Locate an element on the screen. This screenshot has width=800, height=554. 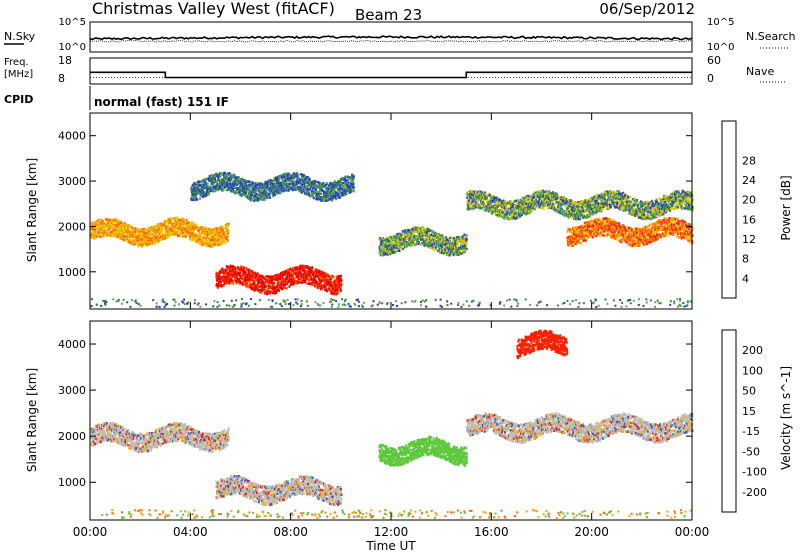
station-title: Christmas Valley West (fitACF) is located at coordinates (213, 9).